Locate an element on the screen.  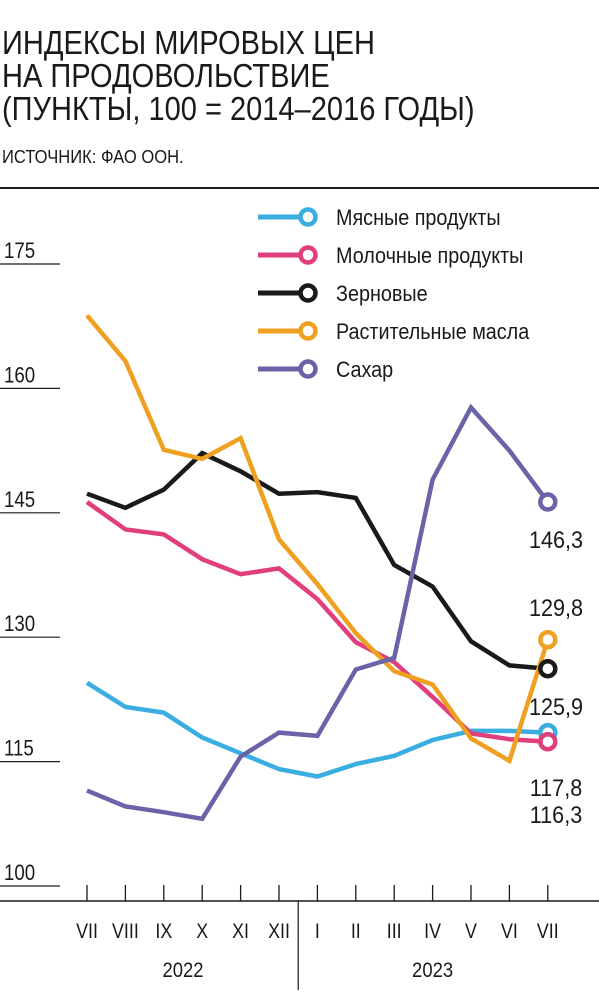
legend-item: Зерновые is located at coordinates (343, 294).